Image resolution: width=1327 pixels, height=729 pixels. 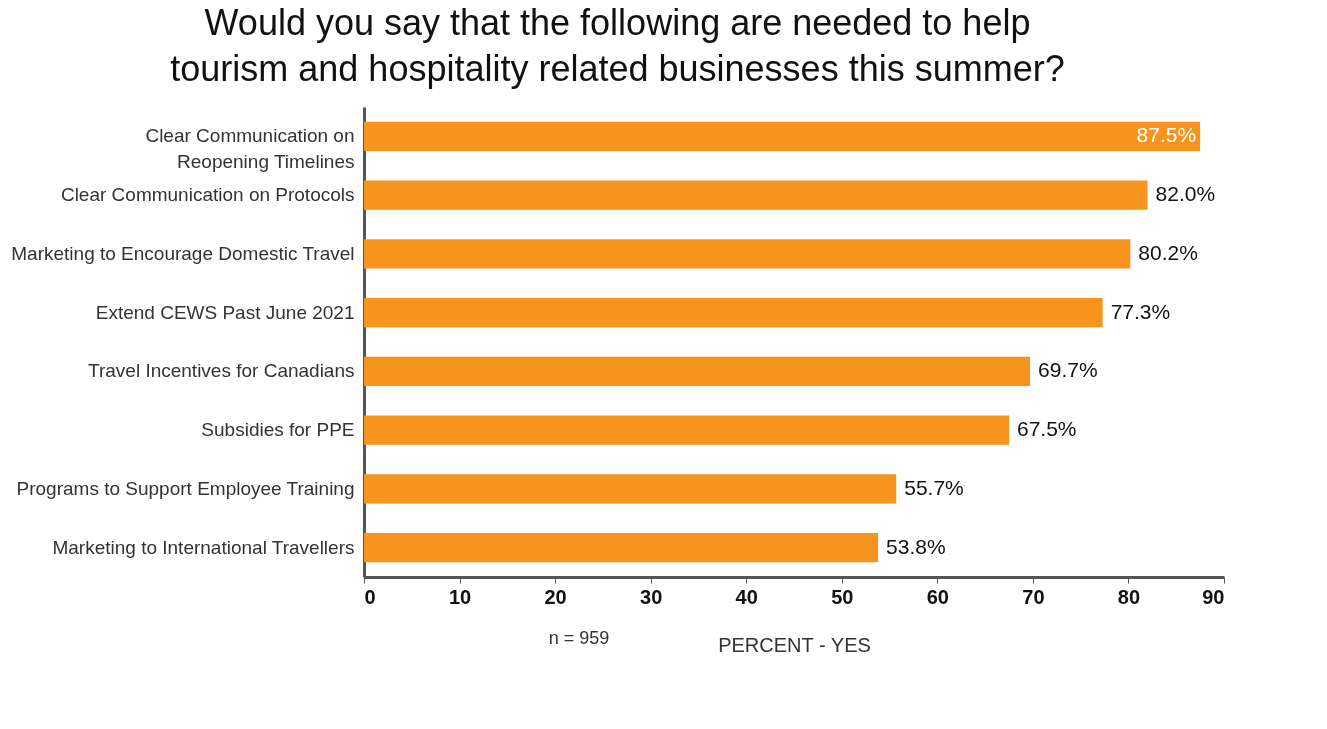 What do you see at coordinates (1166, 135) in the screenshot?
I see `data-label: 87.5%` at bounding box center [1166, 135].